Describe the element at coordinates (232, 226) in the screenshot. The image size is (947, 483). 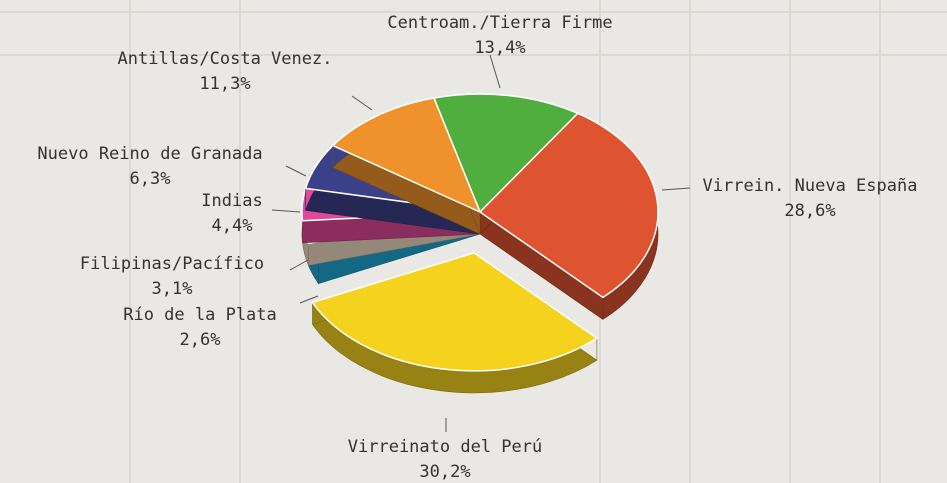
I see `value-label: 4,4%` at that location.